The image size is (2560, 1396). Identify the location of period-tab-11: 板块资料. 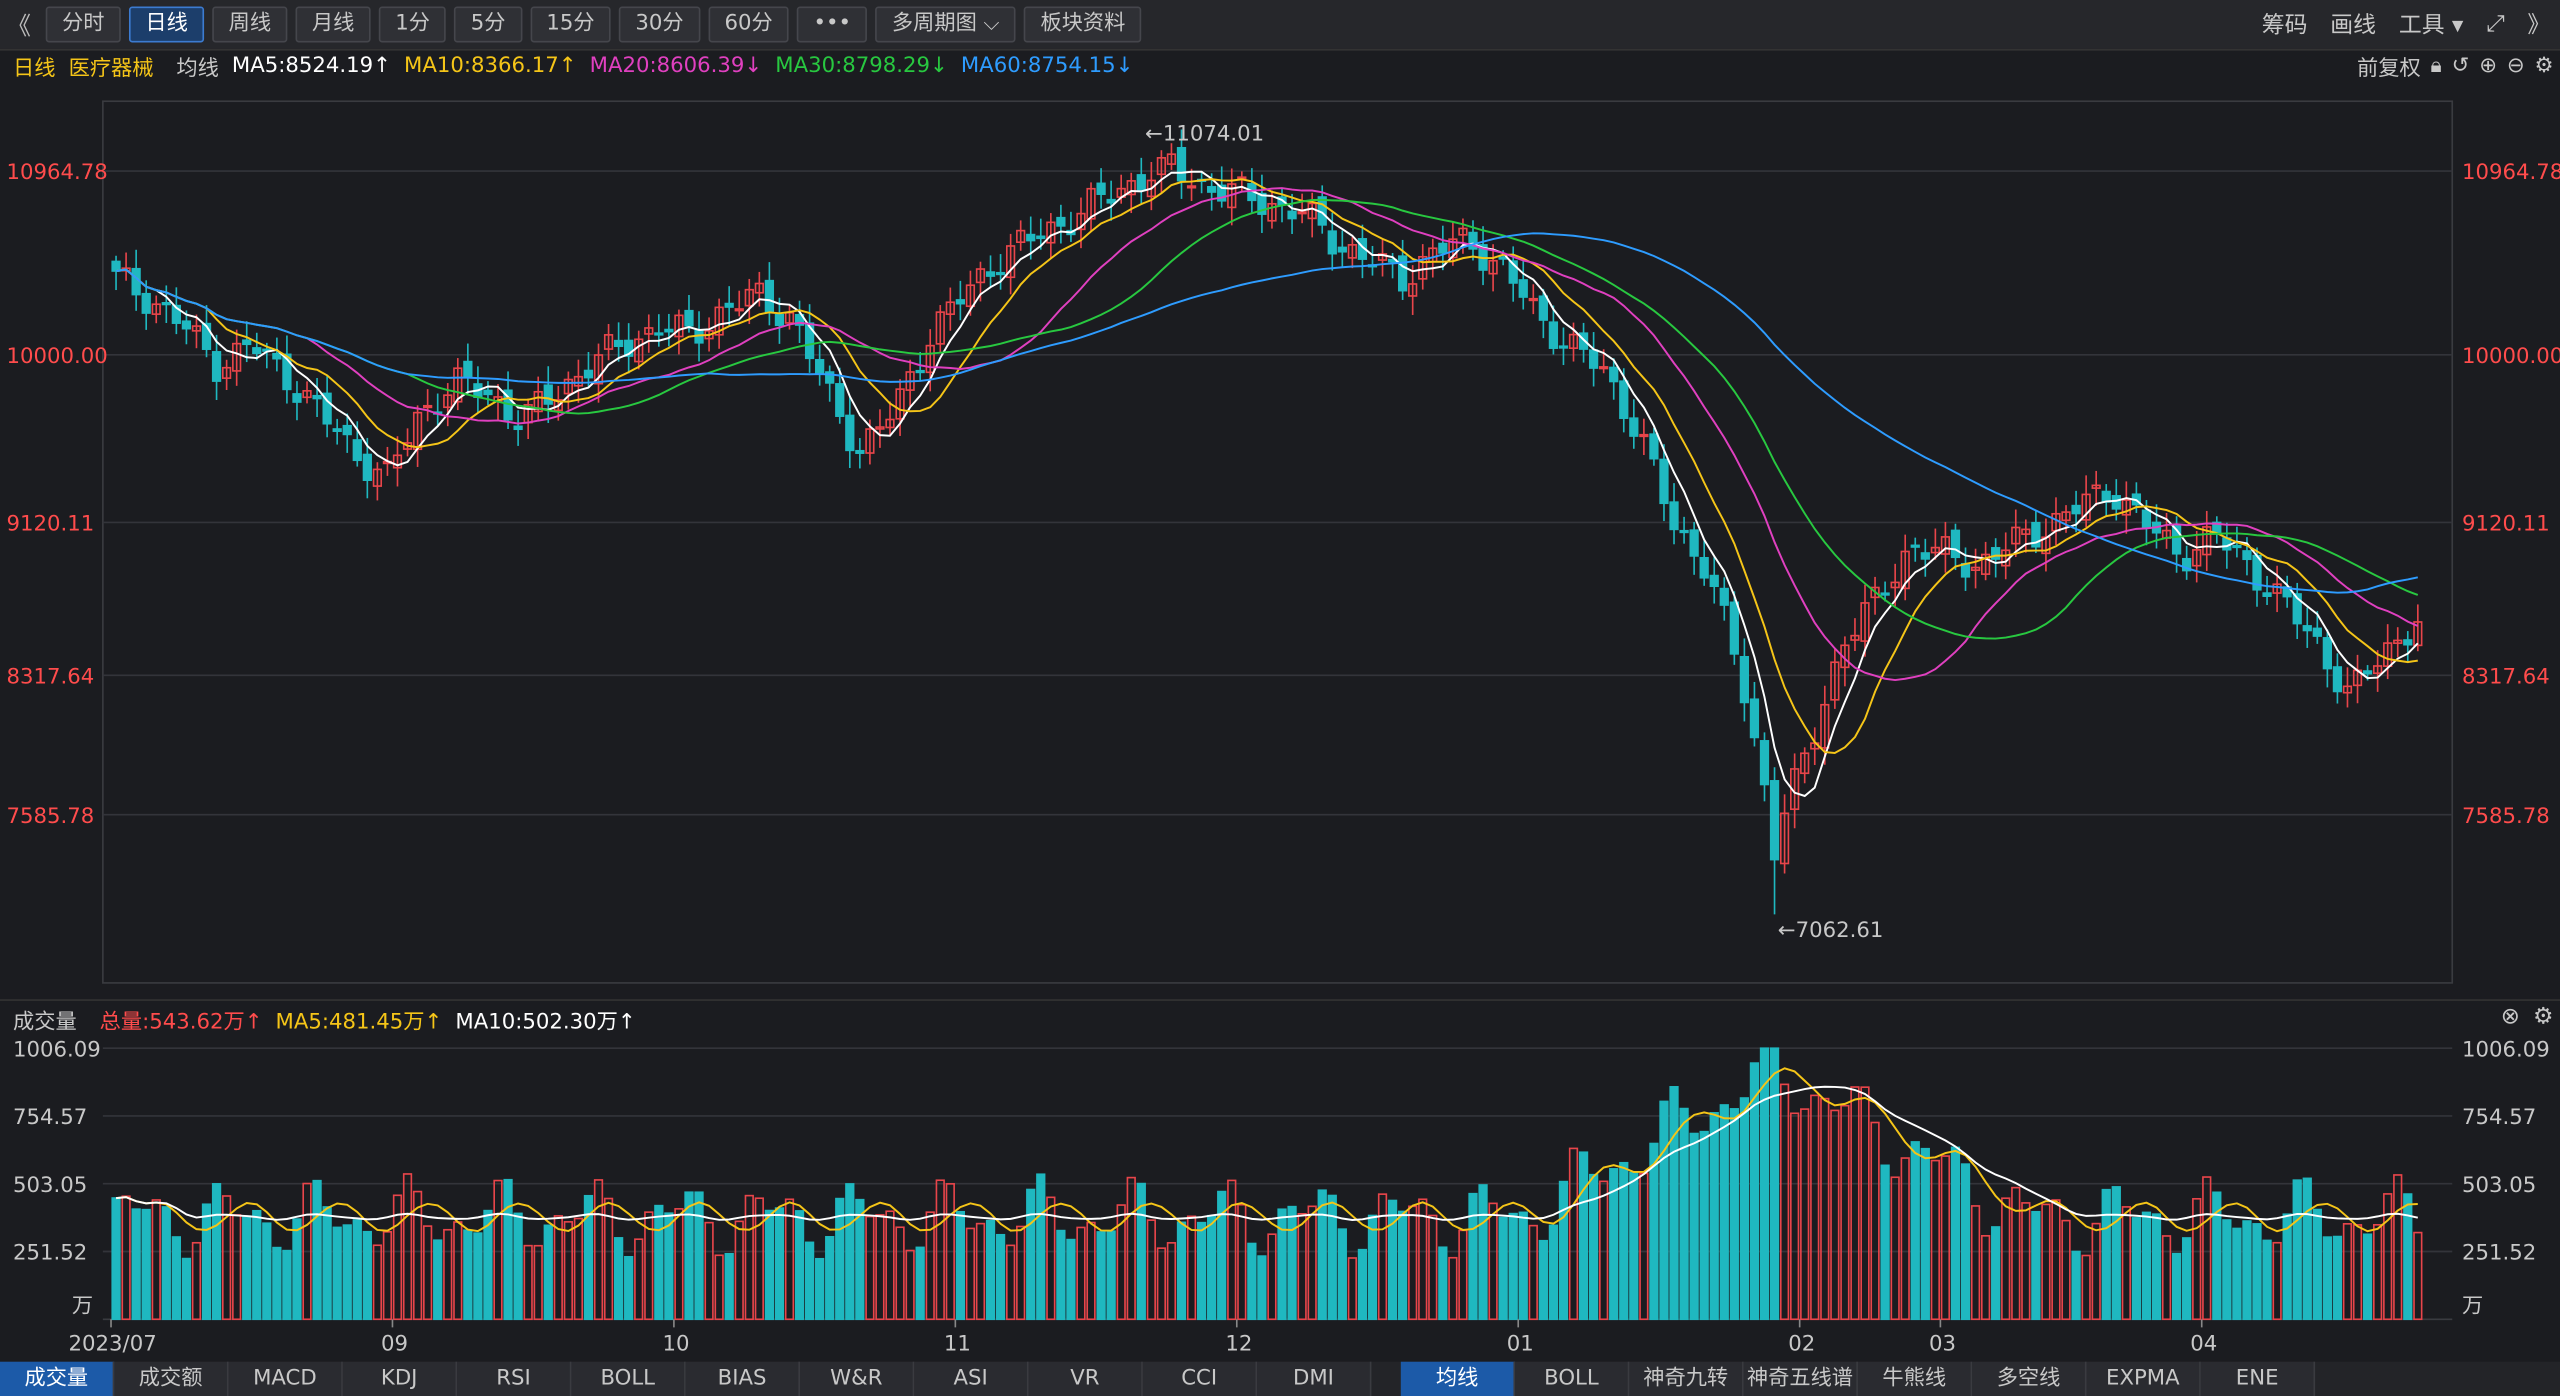
(1083, 24).